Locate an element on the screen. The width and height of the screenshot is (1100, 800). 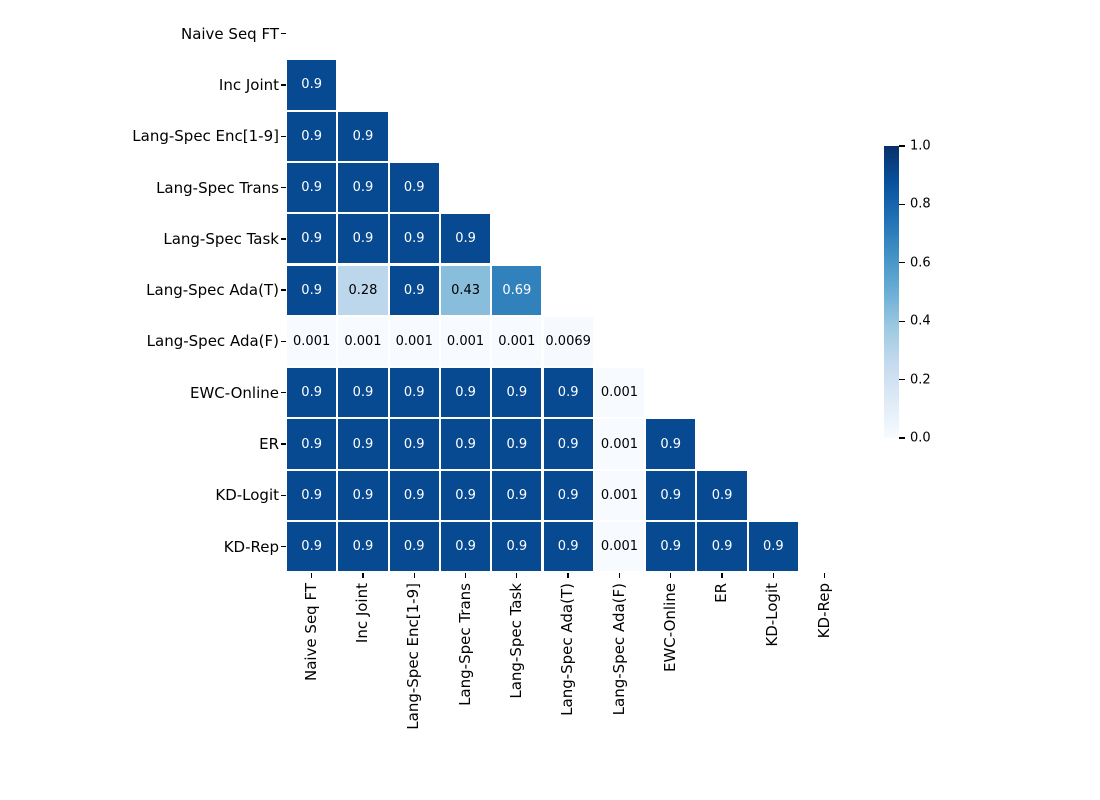
heatmap-cell-5-1: 0.28 is located at coordinates (363, 290).